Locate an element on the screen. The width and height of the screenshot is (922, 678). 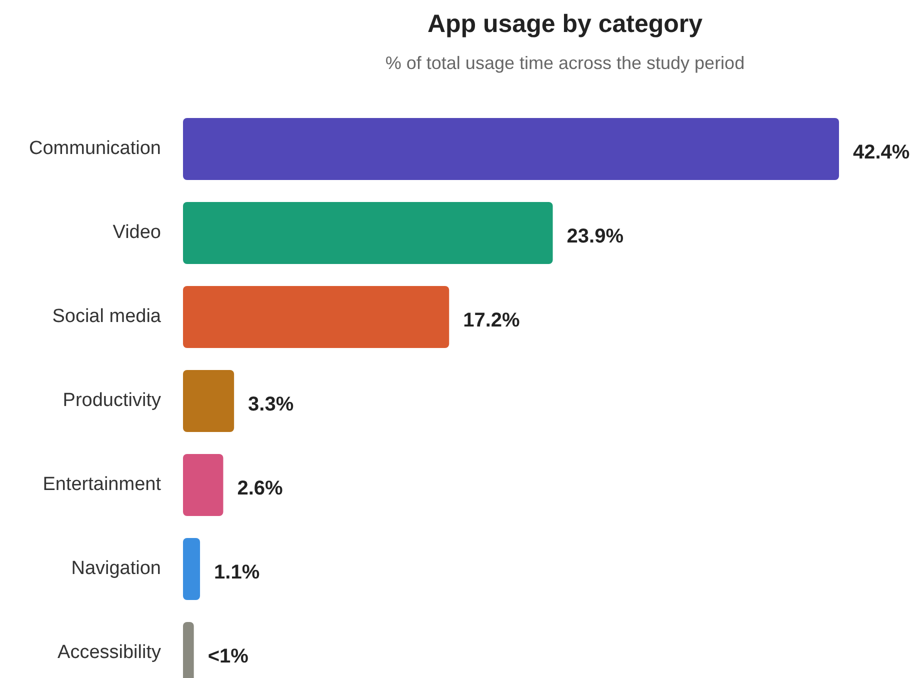
chart-subtitle: % of total usage time across the study period is located at coordinates (565, 63).